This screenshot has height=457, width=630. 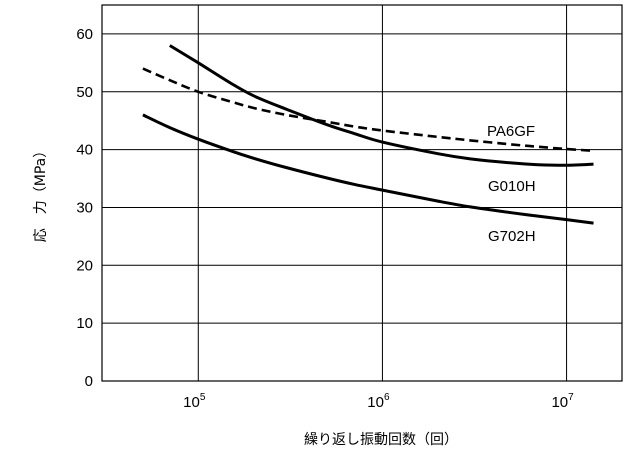 I want to click on y-tick-label: 30, so click(x=84, y=207).